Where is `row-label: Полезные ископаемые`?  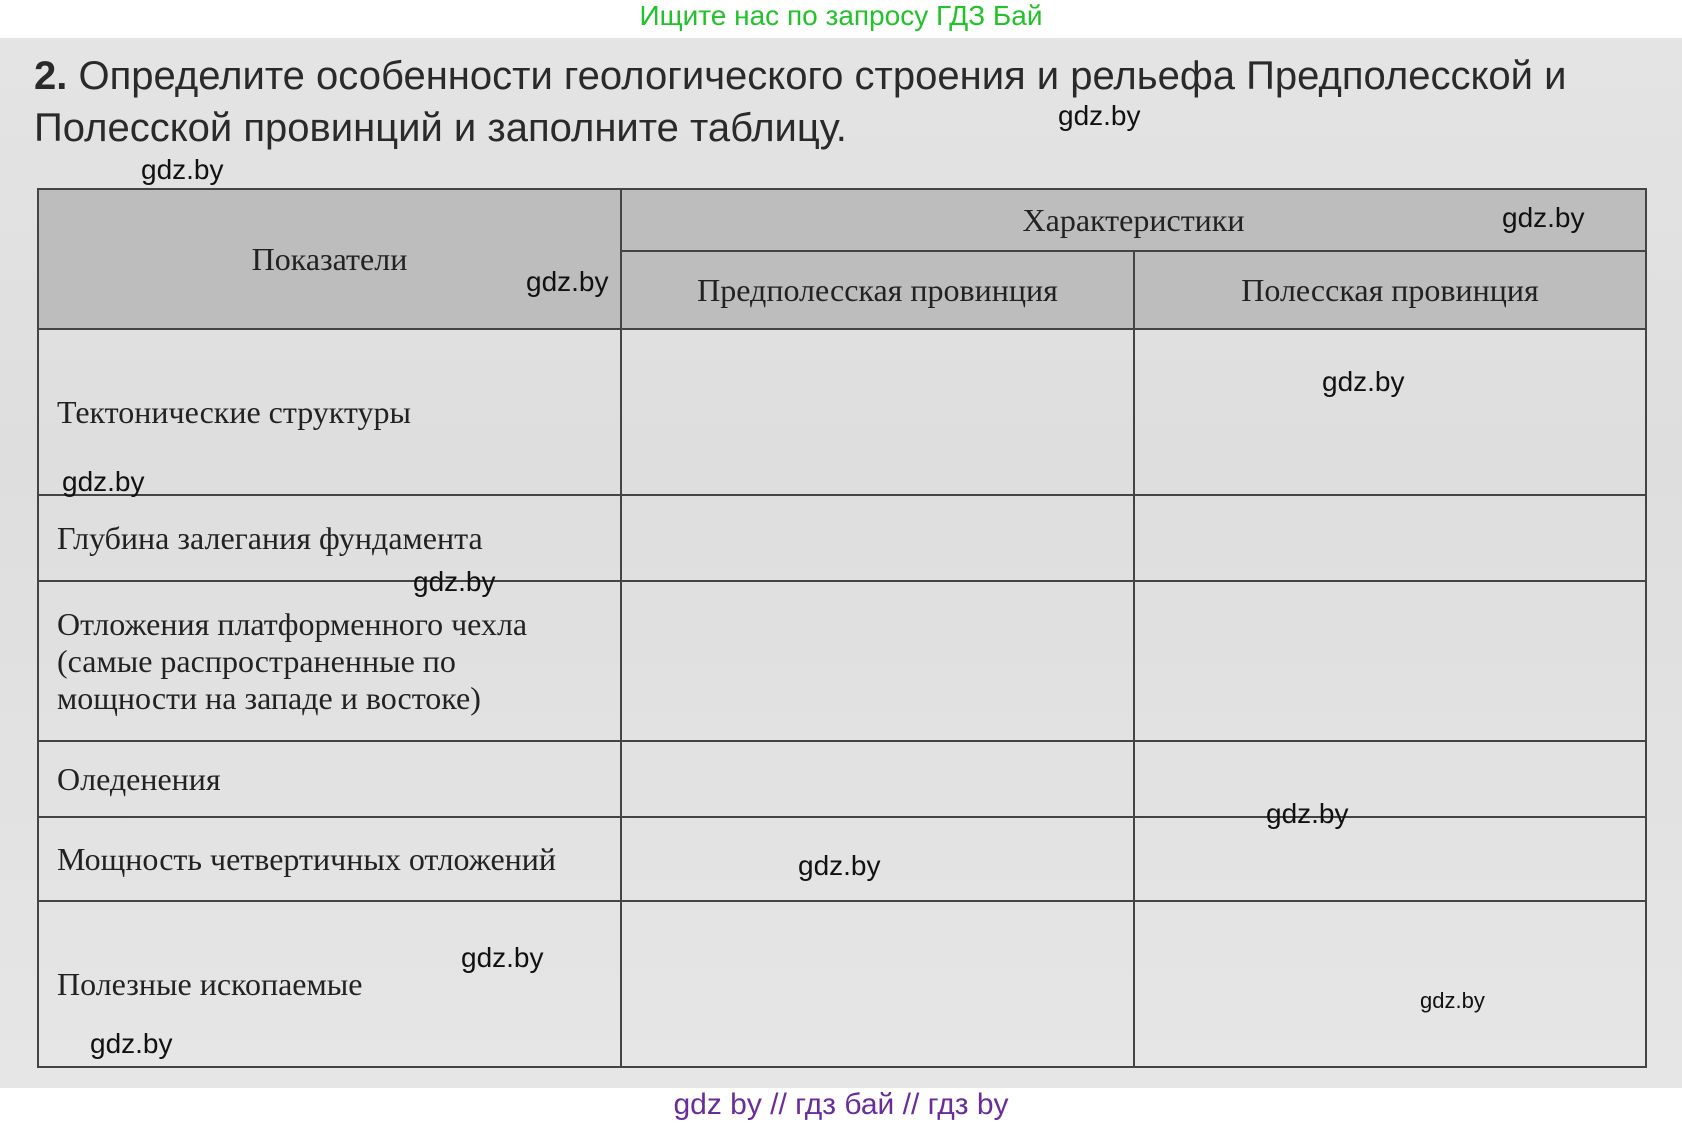 row-label: Полезные ископаемые is located at coordinates (329, 984).